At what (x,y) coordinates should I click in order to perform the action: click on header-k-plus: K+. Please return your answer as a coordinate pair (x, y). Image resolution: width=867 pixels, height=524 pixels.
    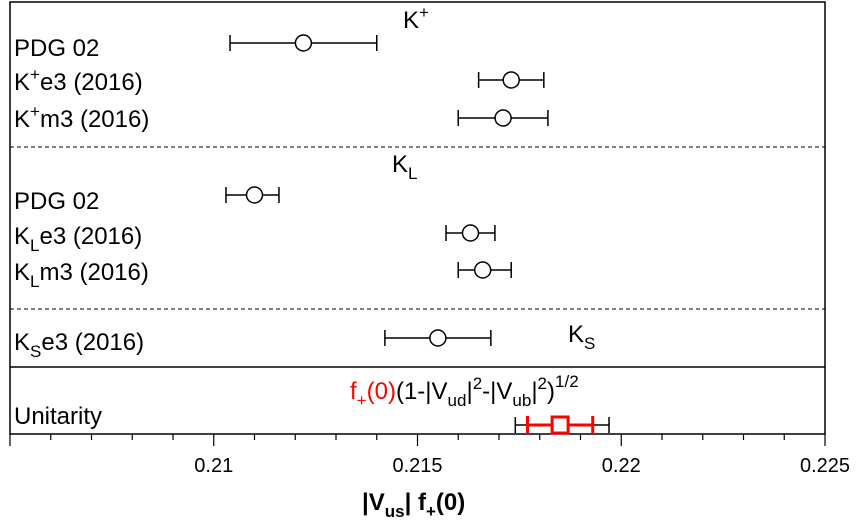
    Looking at the image, I should click on (416, 18).